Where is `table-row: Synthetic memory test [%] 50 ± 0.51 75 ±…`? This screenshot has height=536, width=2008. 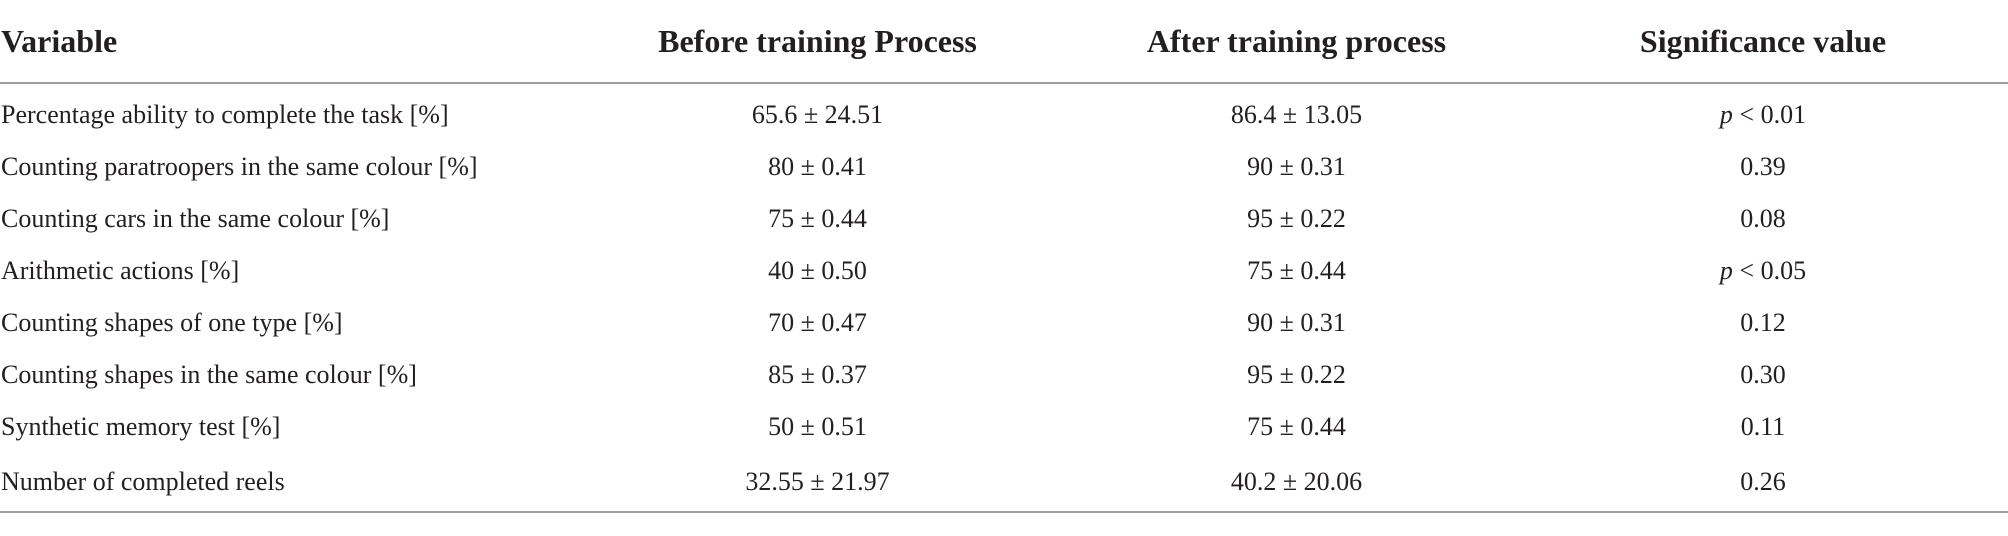 table-row: Synthetic memory test [%] 50 ± 0.51 75 ±… is located at coordinates (1004, 427).